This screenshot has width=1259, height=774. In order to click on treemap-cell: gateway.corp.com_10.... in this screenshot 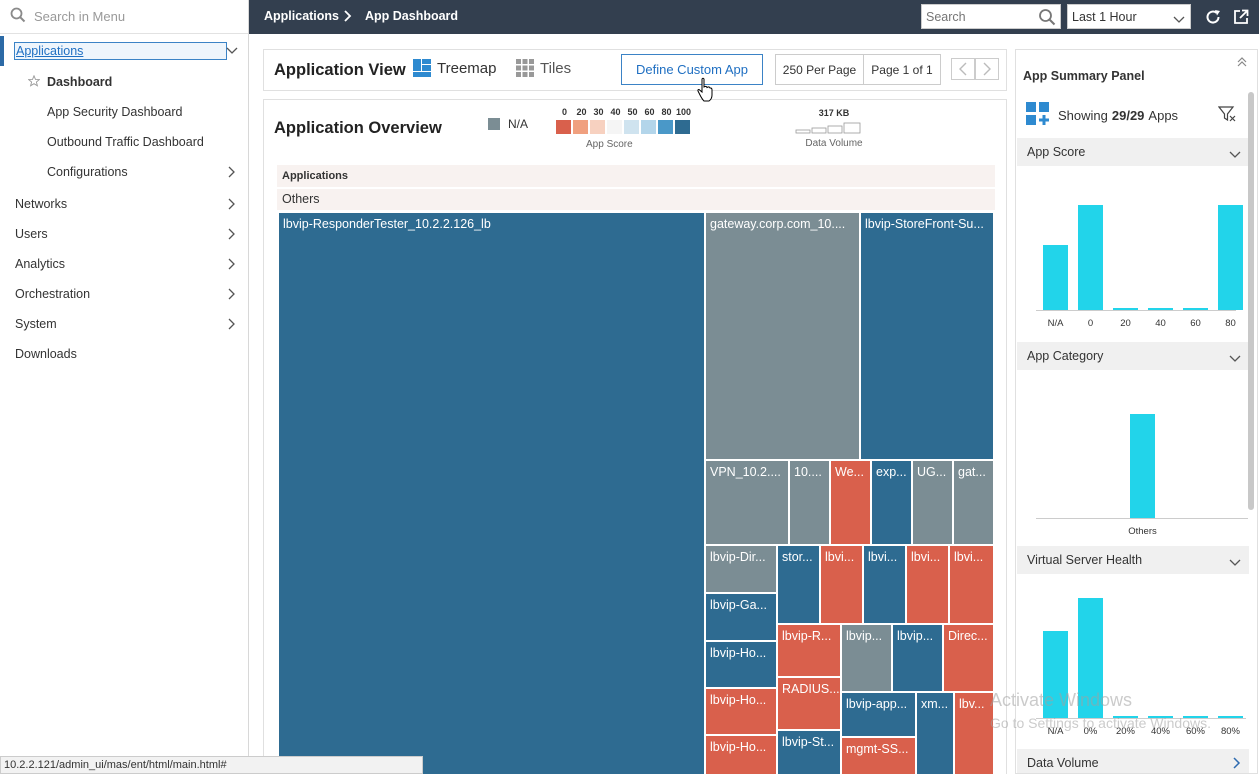, I will do `click(782, 336)`.